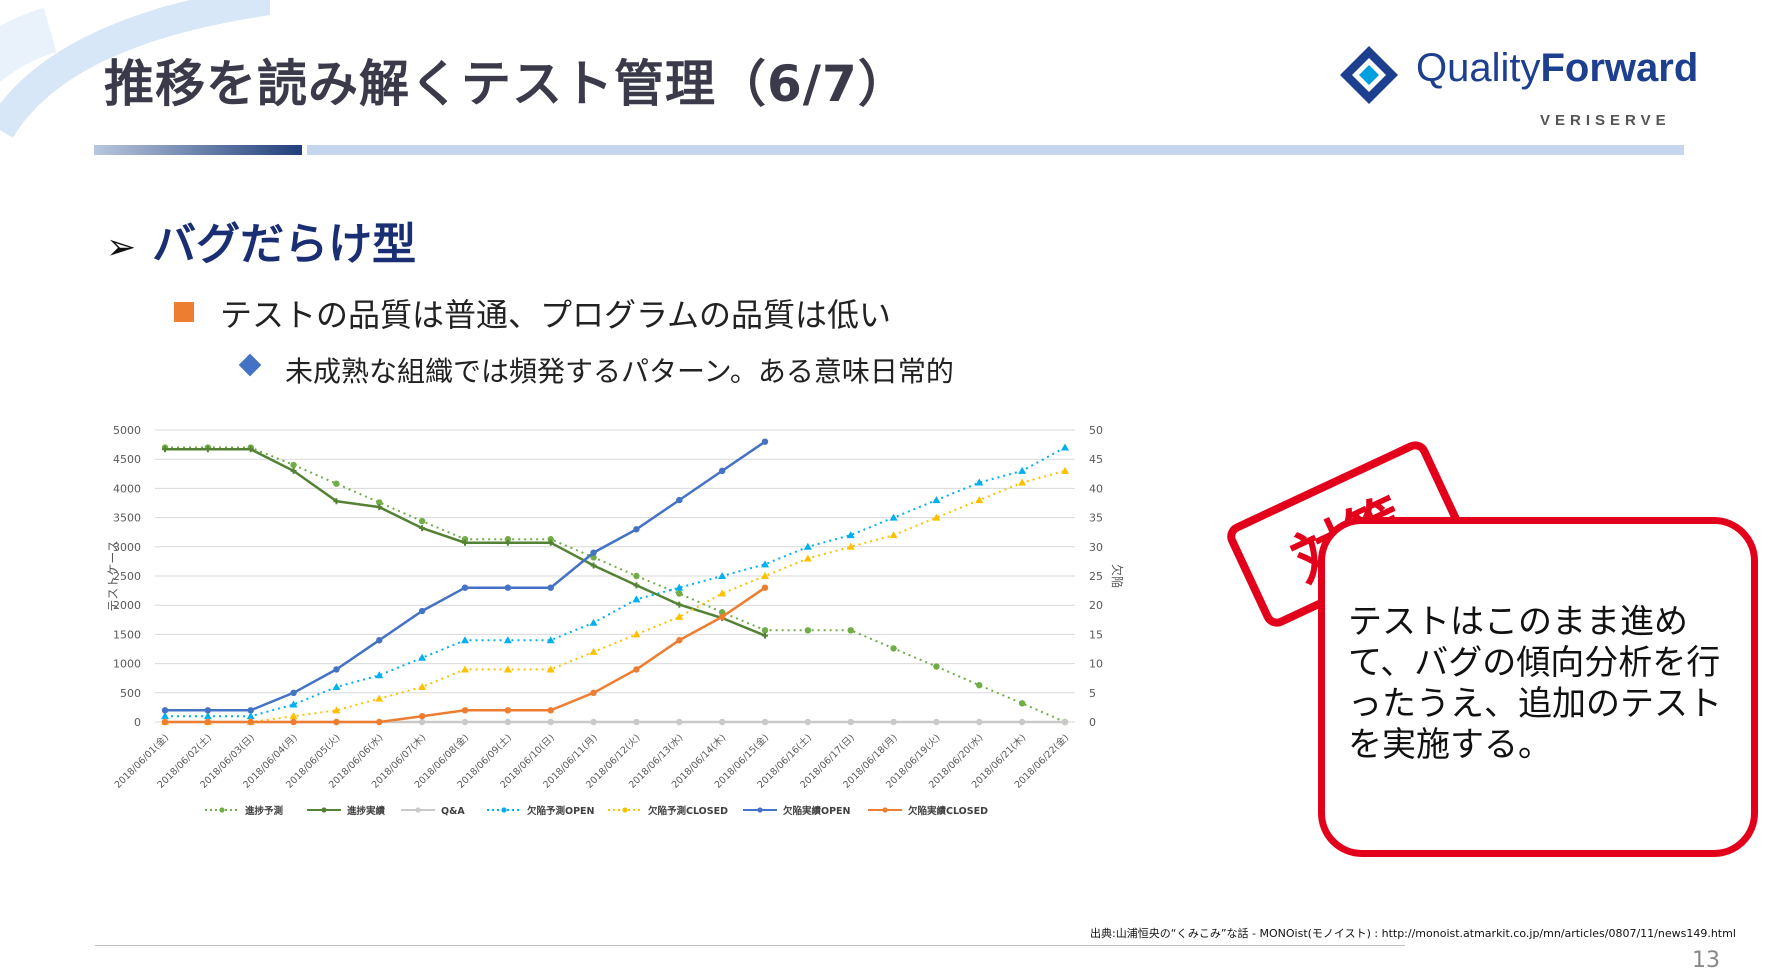 This screenshot has height=973, width=1777. What do you see at coordinates (1096, 518) in the screenshot?
I see `y-right-tick-label: 35` at bounding box center [1096, 518].